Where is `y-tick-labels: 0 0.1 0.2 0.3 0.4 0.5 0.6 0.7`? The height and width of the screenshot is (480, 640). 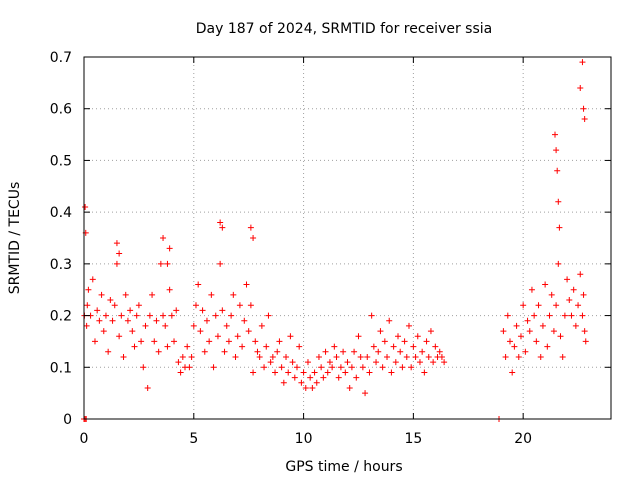
y-tick-labels: 0 0.1 0.2 0.3 0.4 0.5 0.6 0.7 is located at coordinates (61, 239).